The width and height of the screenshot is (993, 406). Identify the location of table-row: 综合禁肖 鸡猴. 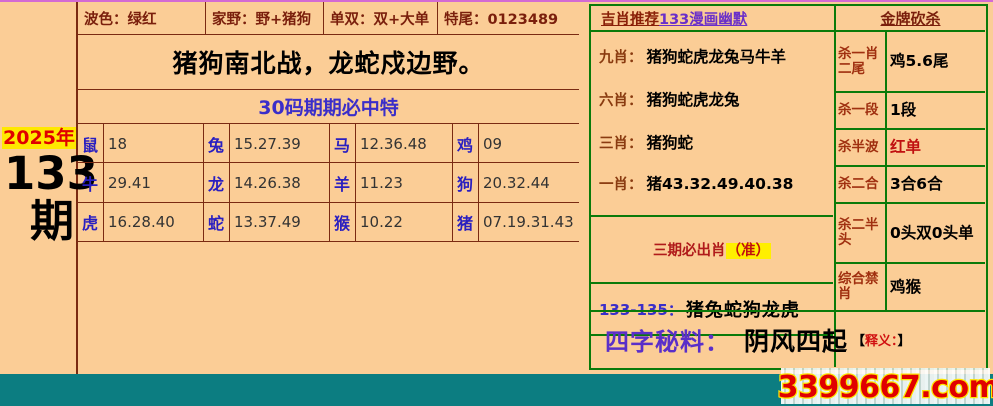
(910, 287).